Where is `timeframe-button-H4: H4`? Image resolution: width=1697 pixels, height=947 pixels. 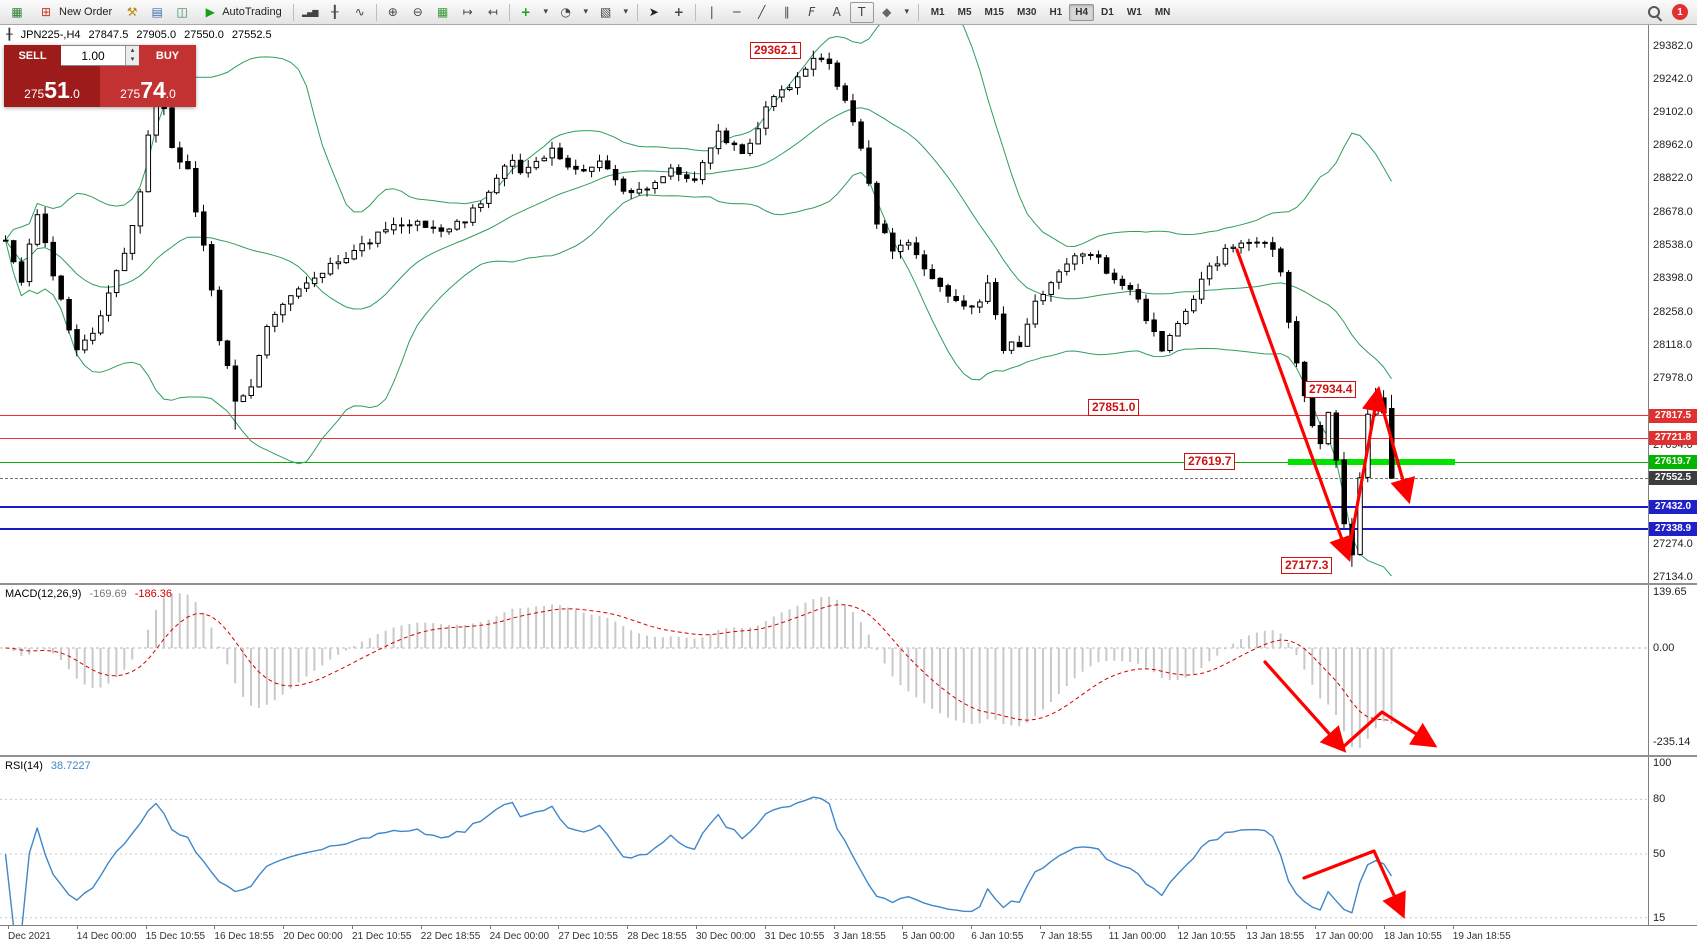
timeframe-button-H4: H4 is located at coordinates (1082, 12).